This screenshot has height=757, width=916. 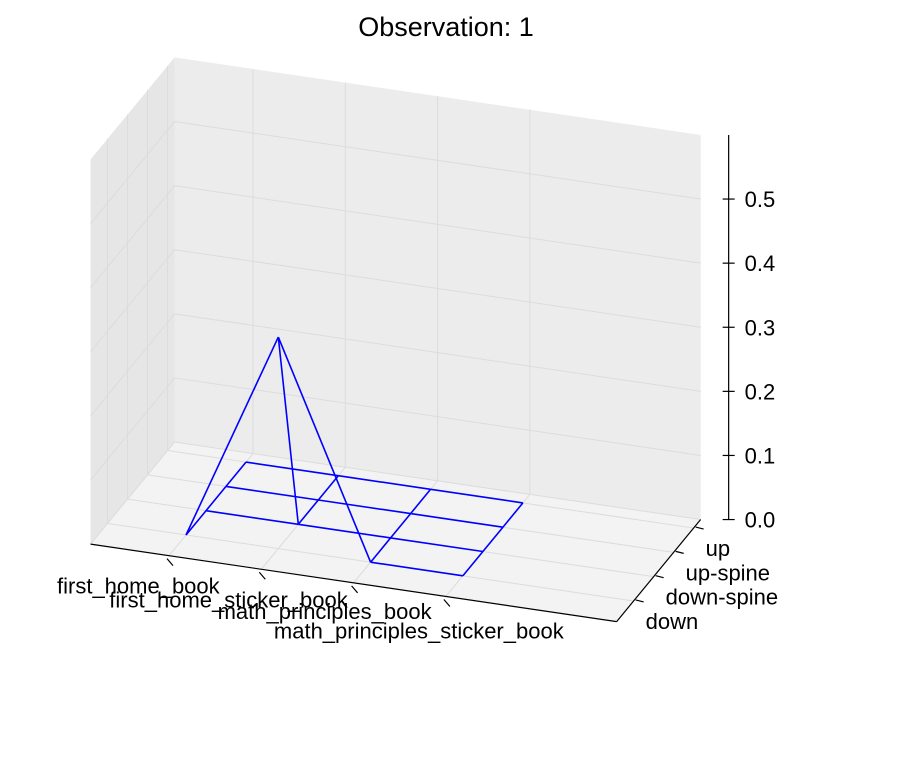 What do you see at coordinates (659, 570) in the screenshot?
I see `y-axis-line` at bounding box center [659, 570].